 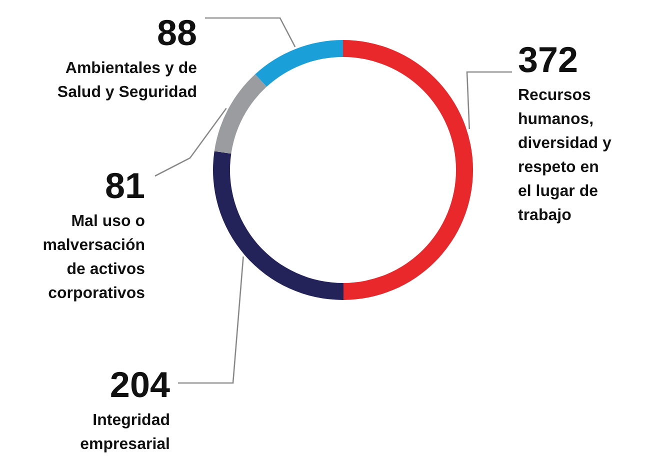 I want to click on slice-label: Integridad empresarial, so click(x=125, y=432).